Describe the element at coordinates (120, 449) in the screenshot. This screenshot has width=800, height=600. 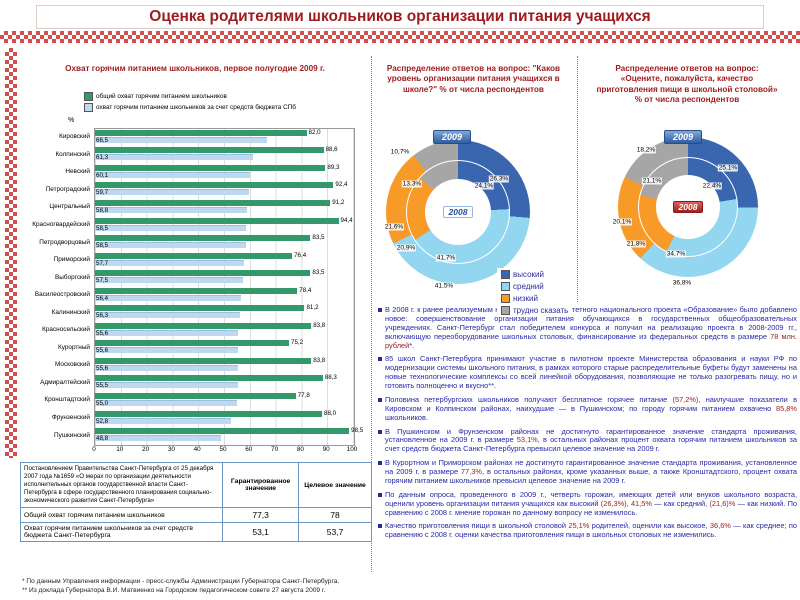
I see `x-tick-label: 10` at that location.